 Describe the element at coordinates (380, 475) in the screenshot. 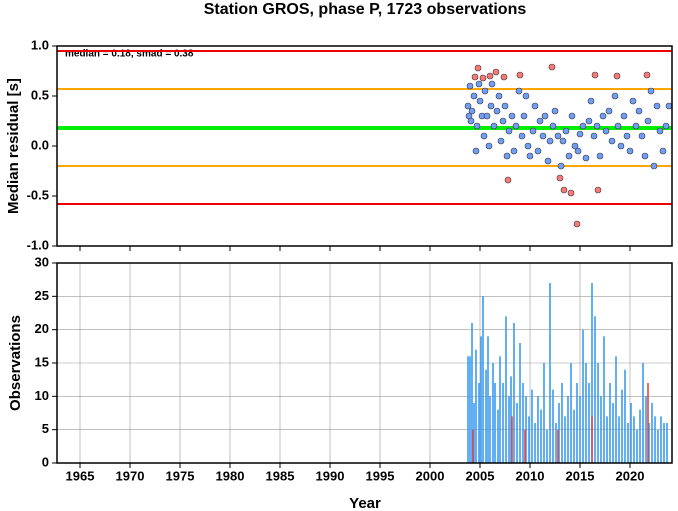

I see `x-tick-label: 1995` at that location.